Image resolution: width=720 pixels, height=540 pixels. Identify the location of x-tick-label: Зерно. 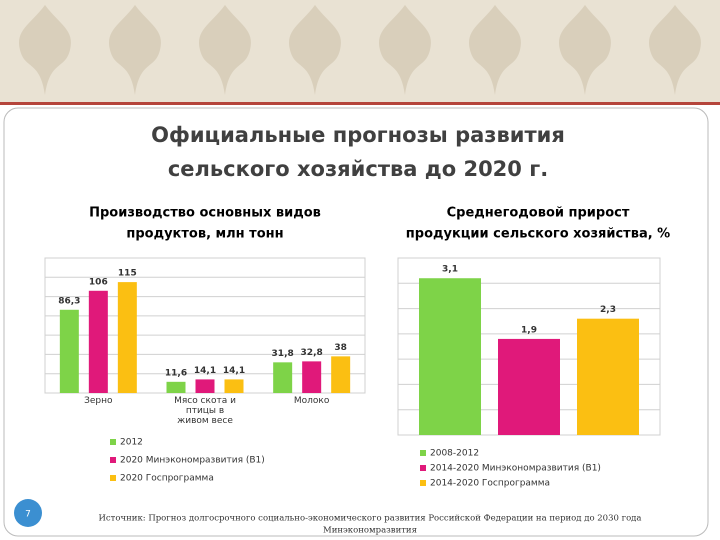
(98, 401).